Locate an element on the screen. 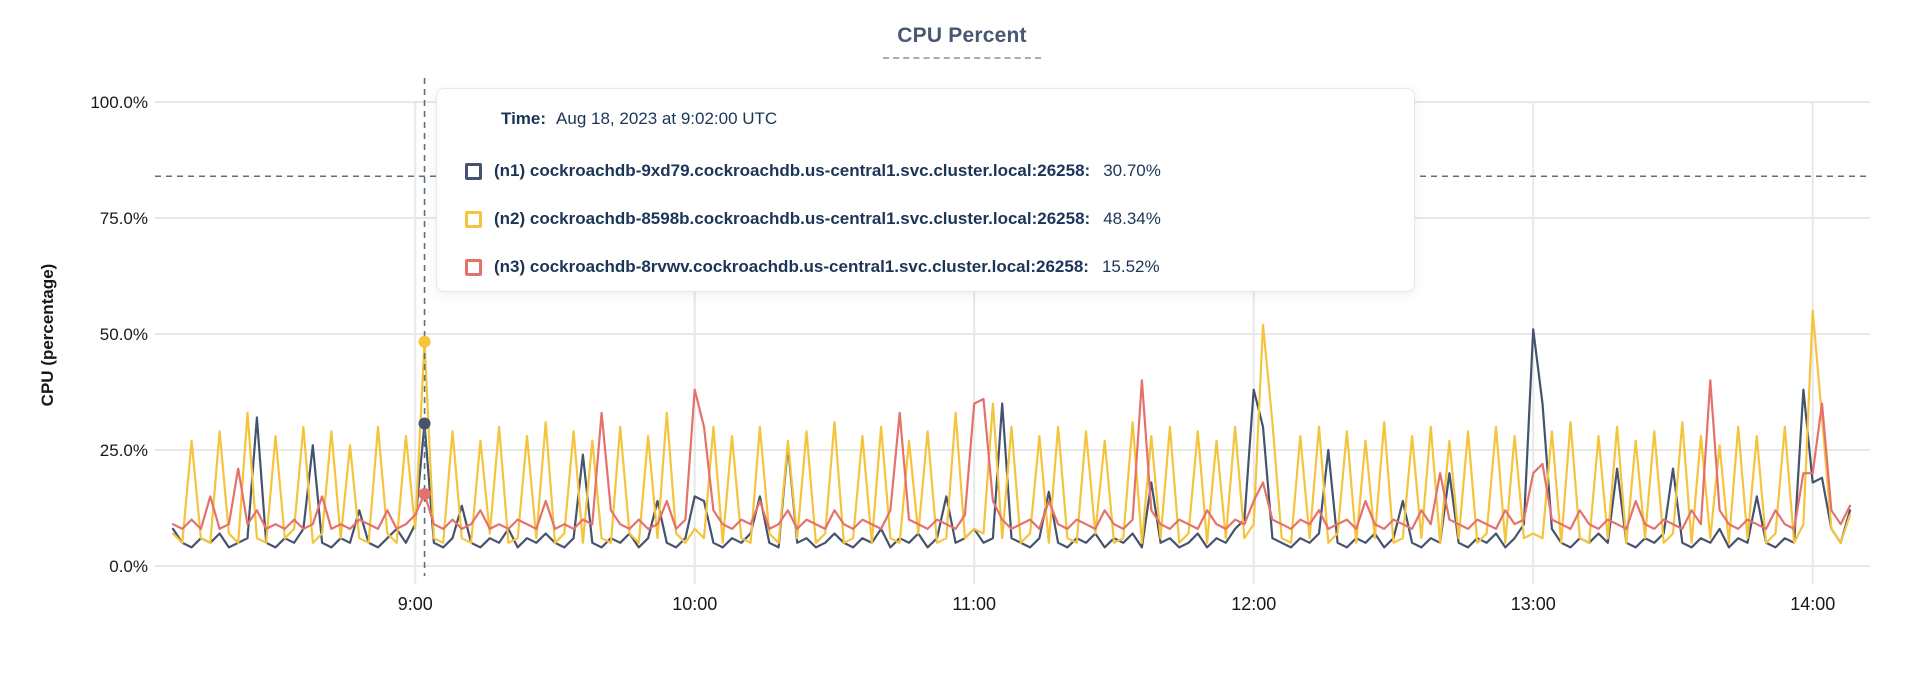  x-tick-label: 12:00 is located at coordinates (1253, 604).